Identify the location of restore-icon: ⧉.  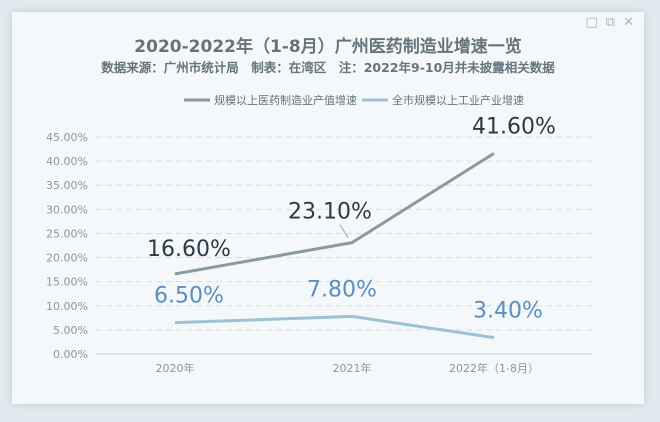
(610, 22).